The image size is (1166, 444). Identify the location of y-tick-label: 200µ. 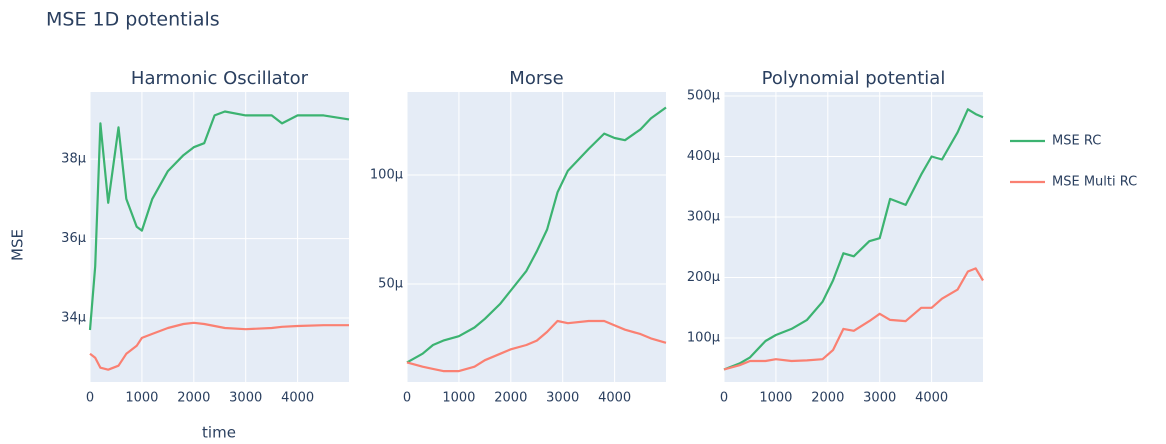
(703, 277).